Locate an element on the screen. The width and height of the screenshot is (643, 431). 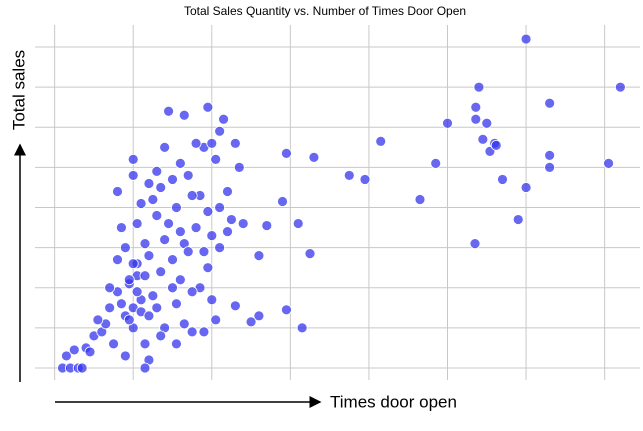
y-axis-label: Total sales is located at coordinates (18, 90).